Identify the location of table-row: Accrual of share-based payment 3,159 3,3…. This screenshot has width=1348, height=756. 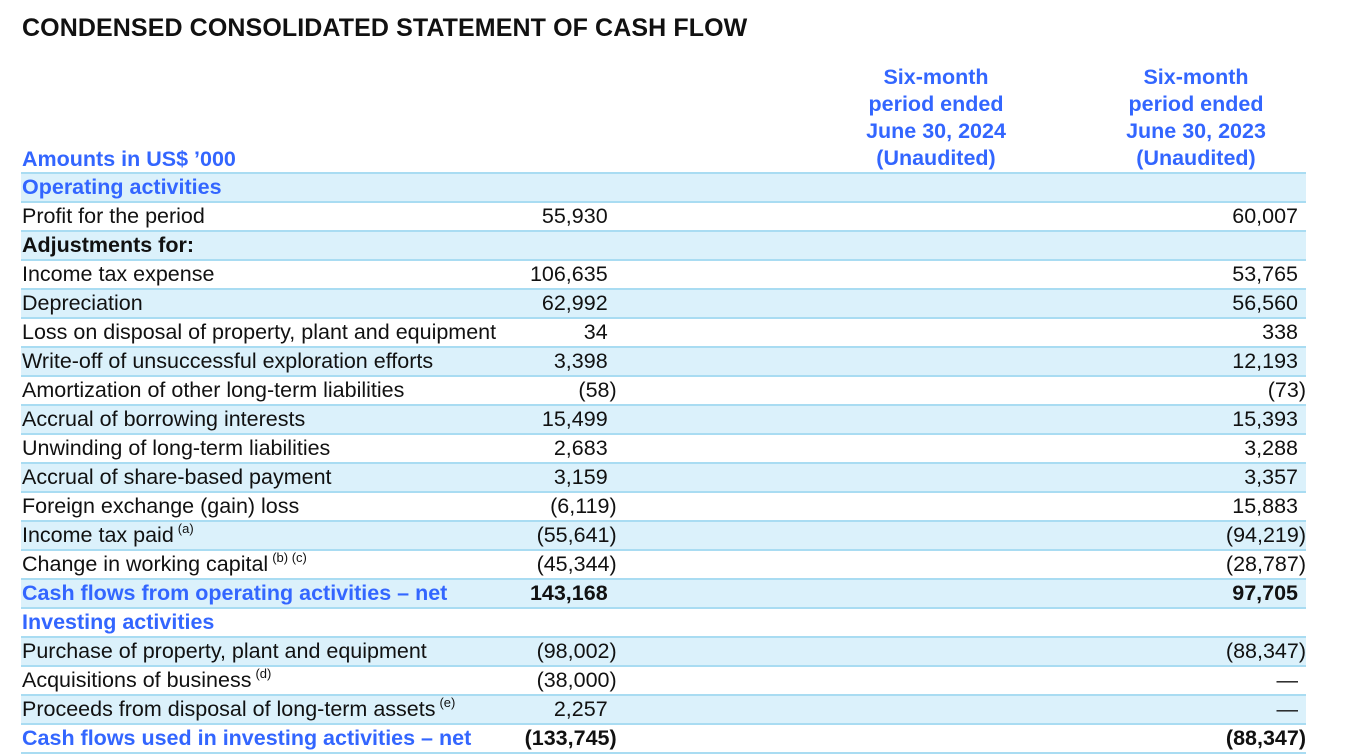
(663, 478).